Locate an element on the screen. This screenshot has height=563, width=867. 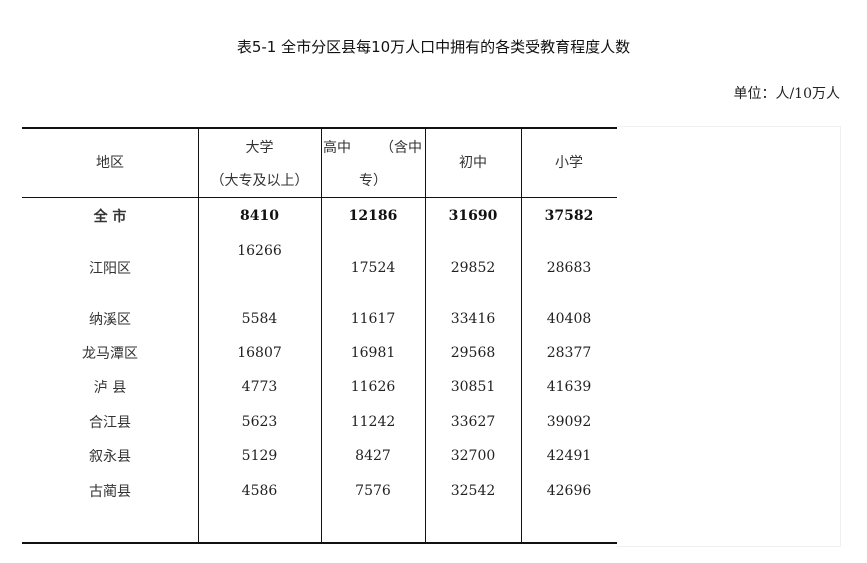
cell-highschool: 11617 is located at coordinates (373, 319).